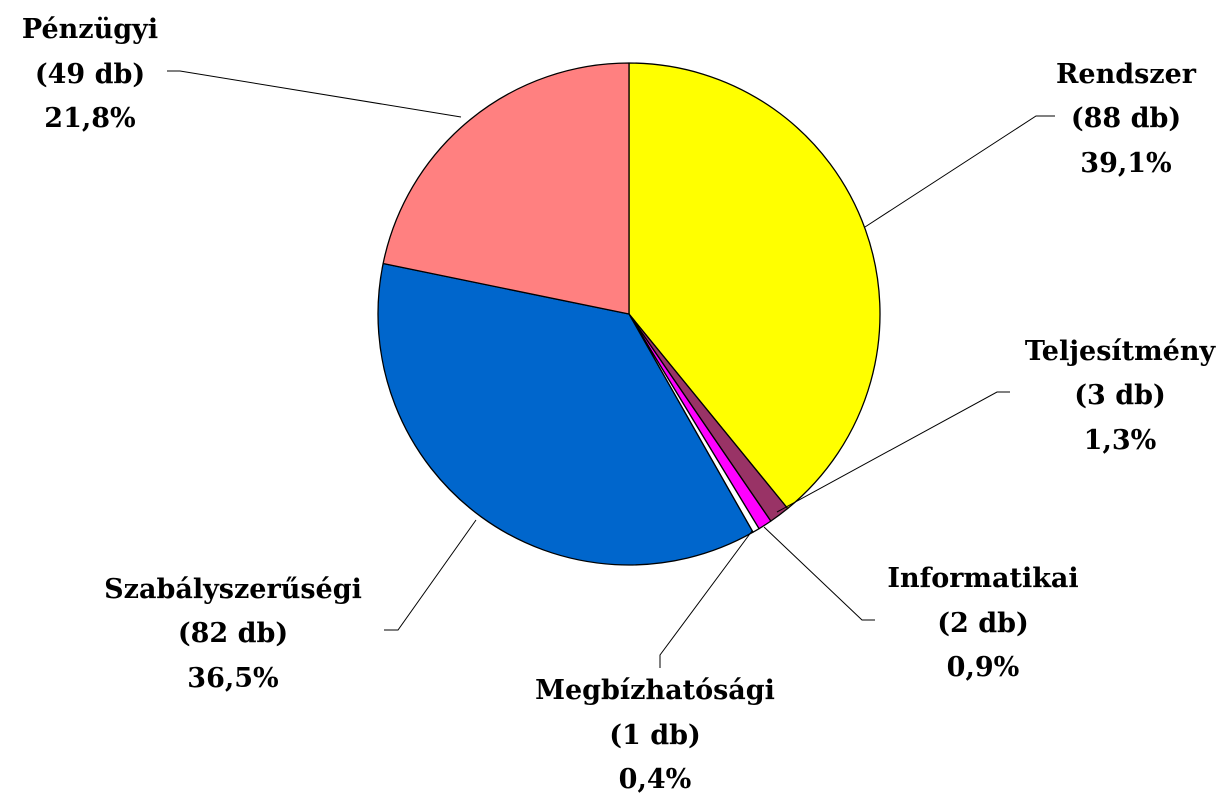 This screenshot has height=800, width=1229. What do you see at coordinates (90, 29) in the screenshot?
I see `slice-name-label-penzugyi: Pénzügyi` at bounding box center [90, 29].